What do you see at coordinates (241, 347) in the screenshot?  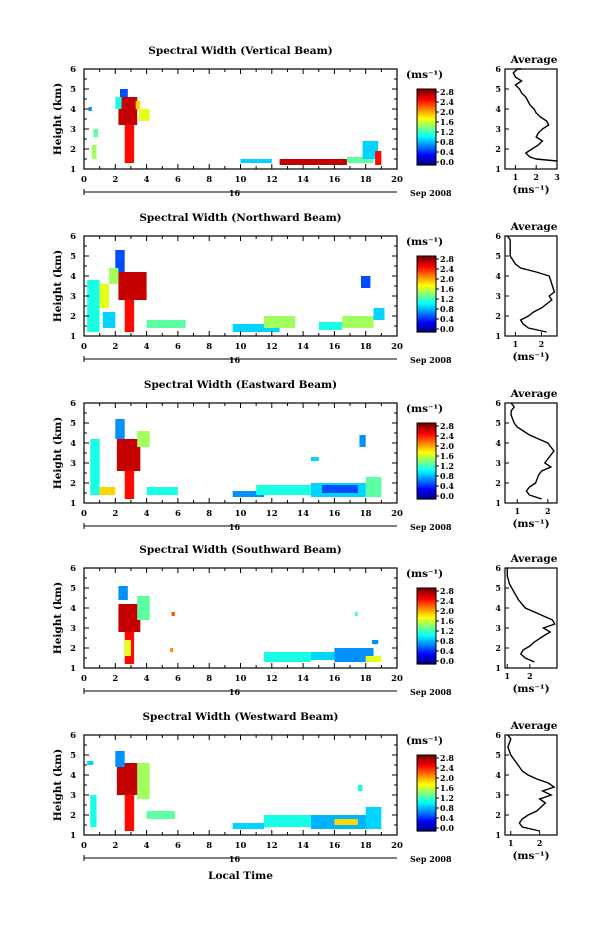 I see `x-tick-label: 10` at bounding box center [241, 347].